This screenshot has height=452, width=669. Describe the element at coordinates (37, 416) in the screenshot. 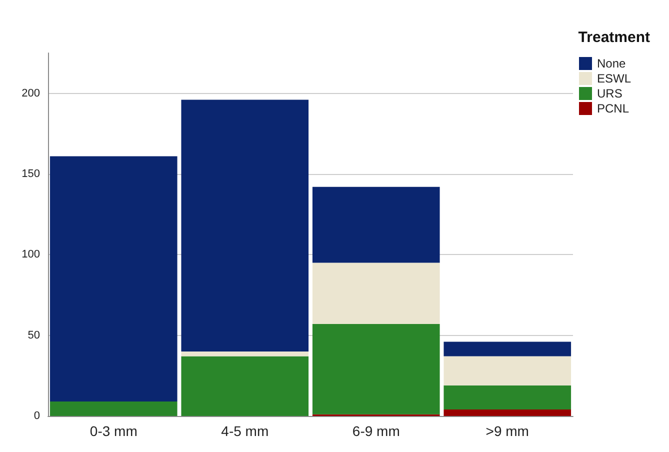

I see `y-tick-label: 0` at that location.